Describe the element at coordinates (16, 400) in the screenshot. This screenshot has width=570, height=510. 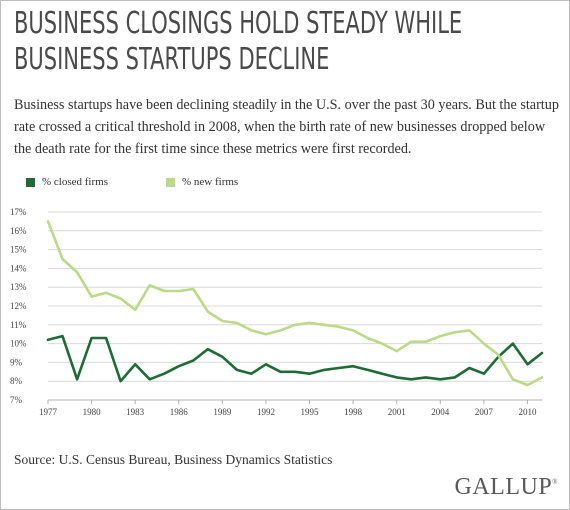
I see `y-tick-label: 7%` at that location.